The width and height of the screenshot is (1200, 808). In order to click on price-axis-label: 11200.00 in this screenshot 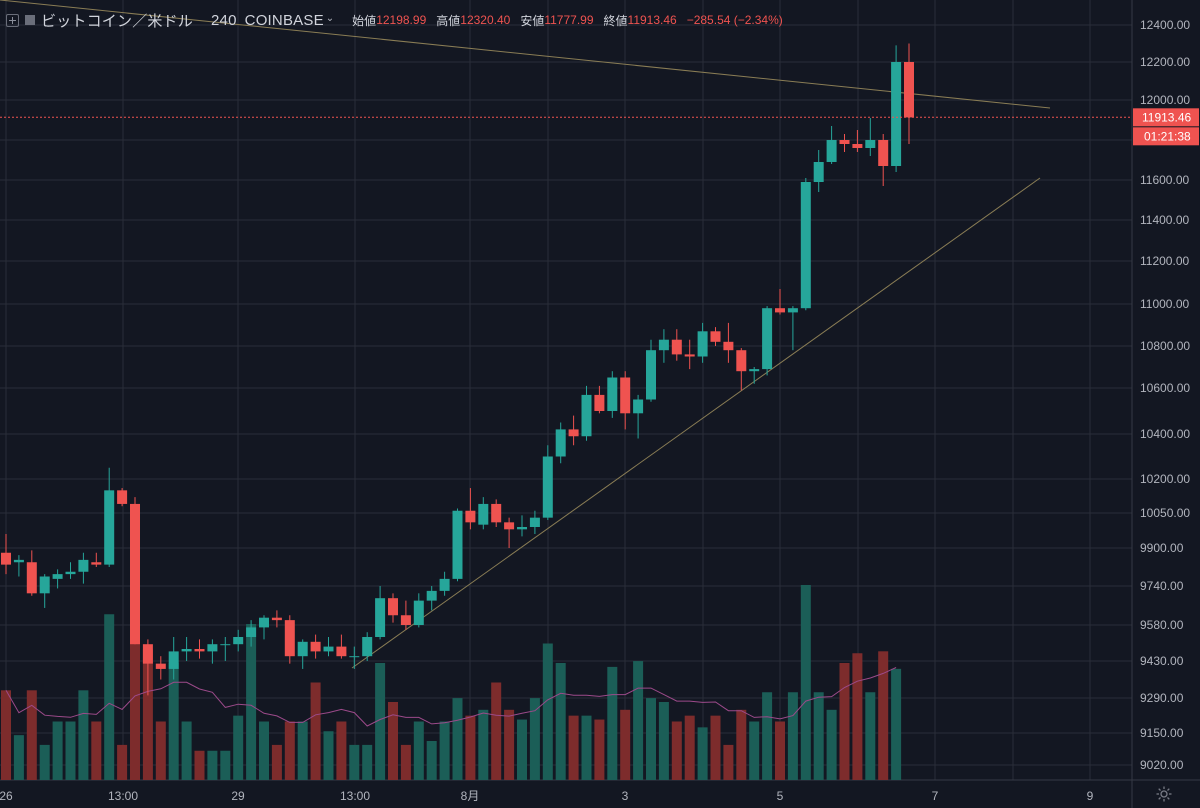, I will do `click(1164, 261)`.